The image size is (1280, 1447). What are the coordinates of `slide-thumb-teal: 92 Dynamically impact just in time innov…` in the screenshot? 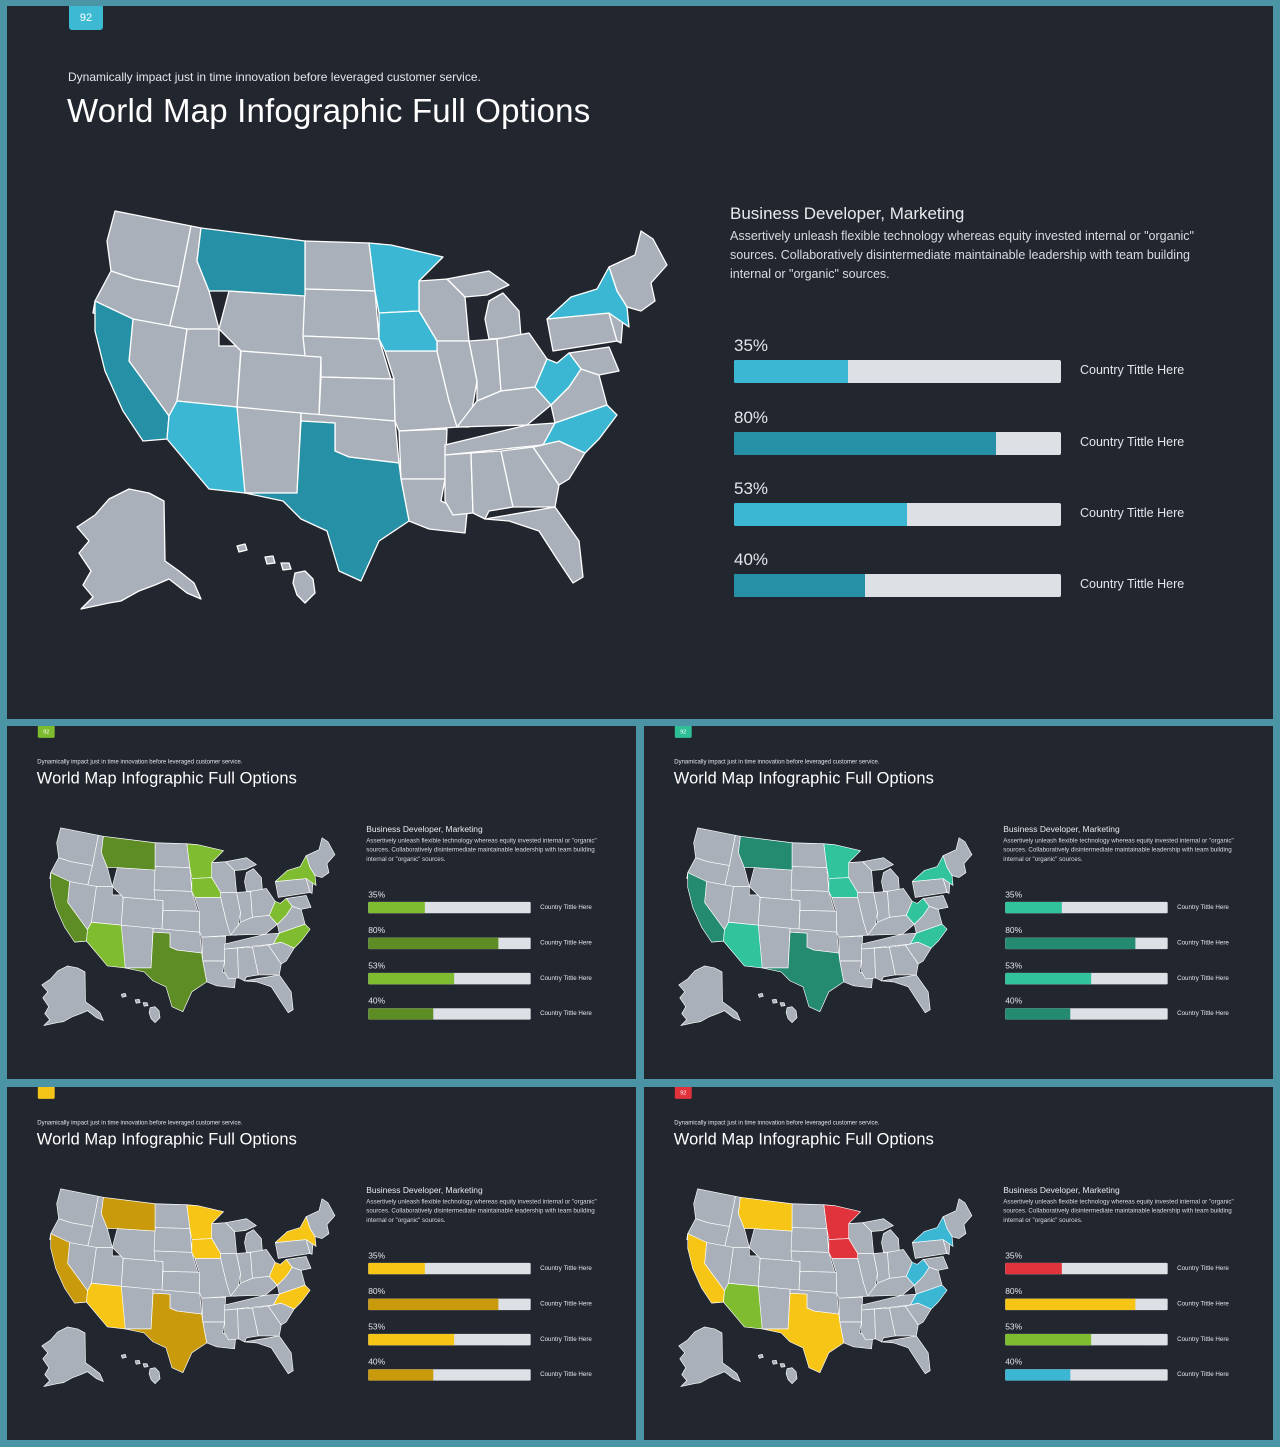 It's located at (958, 902).